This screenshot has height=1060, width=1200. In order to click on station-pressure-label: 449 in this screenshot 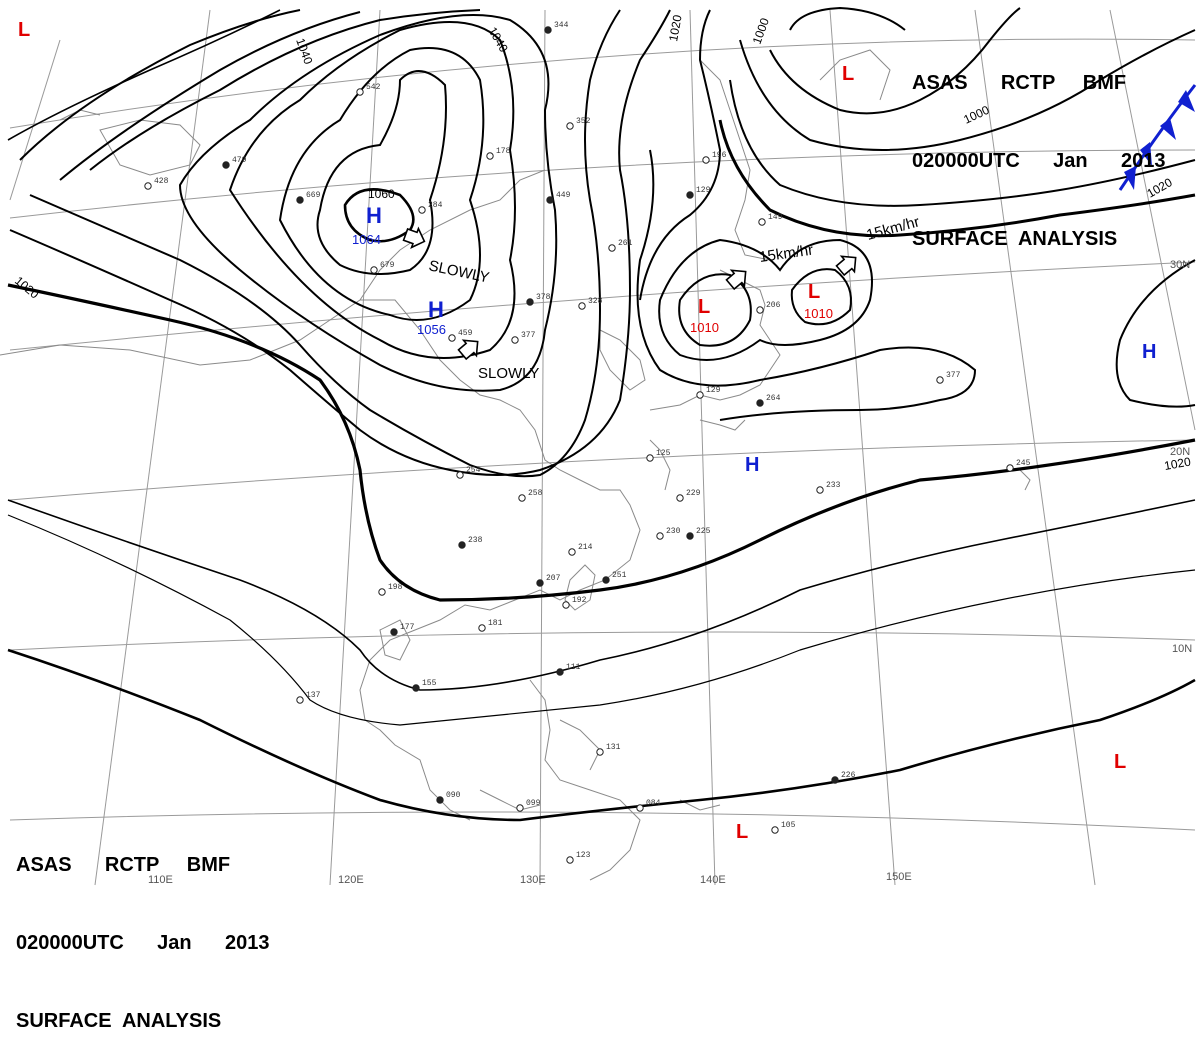, I will do `click(563, 195)`.